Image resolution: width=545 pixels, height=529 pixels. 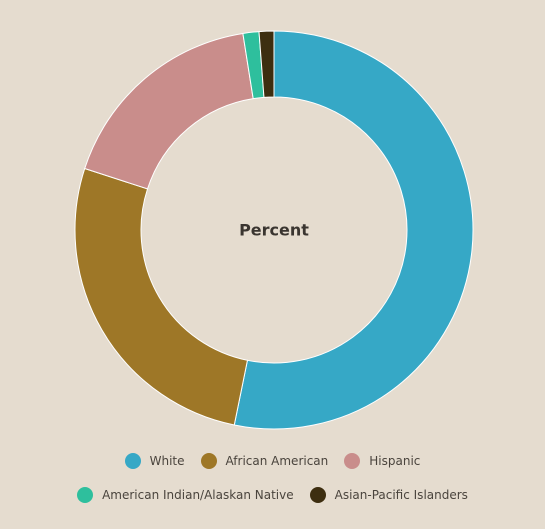 I want to click on legend-label-african-american: African American, so click(x=277, y=461).